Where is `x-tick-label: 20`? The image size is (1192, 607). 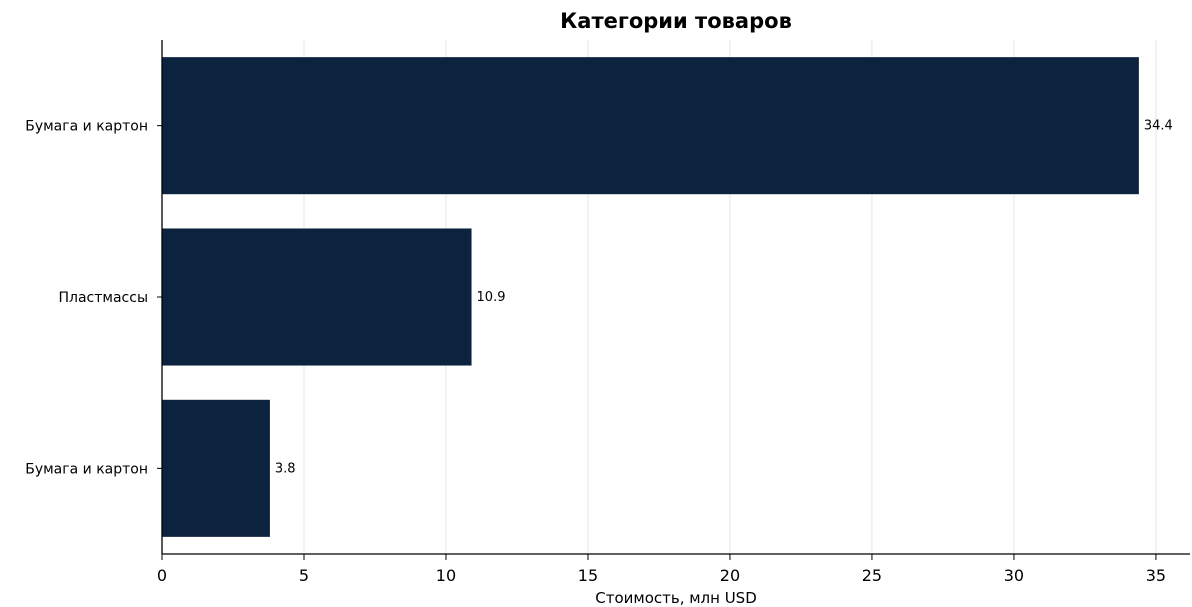
x-tick-label: 20 is located at coordinates (730, 575).